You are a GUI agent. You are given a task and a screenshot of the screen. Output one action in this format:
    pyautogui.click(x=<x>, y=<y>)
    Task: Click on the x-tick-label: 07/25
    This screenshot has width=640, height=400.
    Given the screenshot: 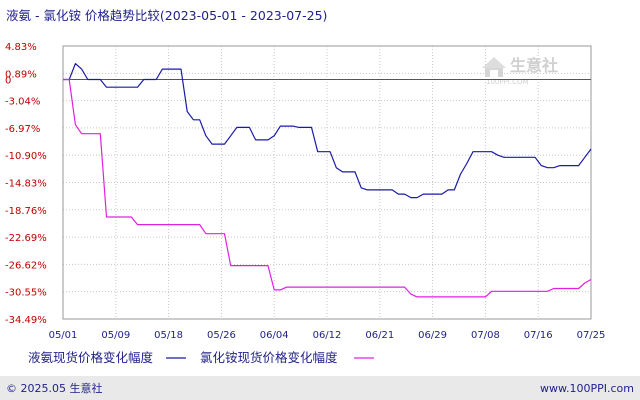 What is the action you would take?
    pyautogui.click(x=591, y=335)
    